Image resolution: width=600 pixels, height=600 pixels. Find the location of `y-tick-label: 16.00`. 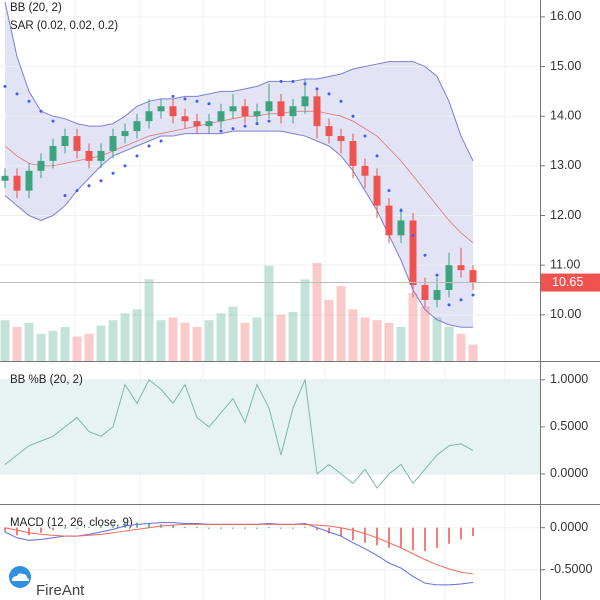

y-tick-label: 16.00 is located at coordinates (565, 16).